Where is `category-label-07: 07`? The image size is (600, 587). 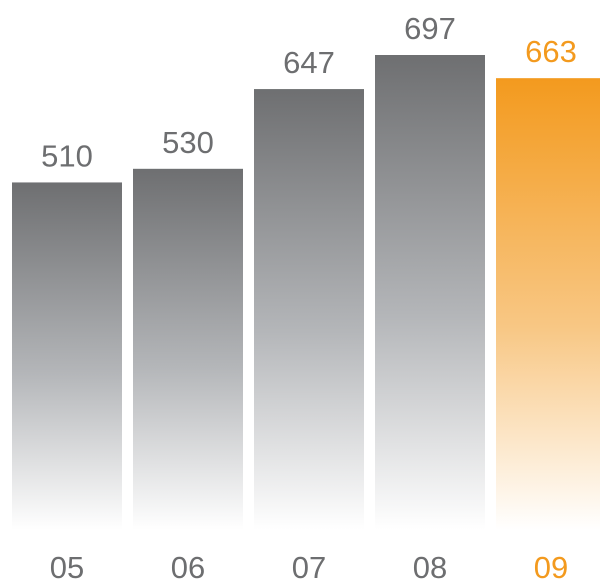 category-label-07: 07 is located at coordinates (309, 567).